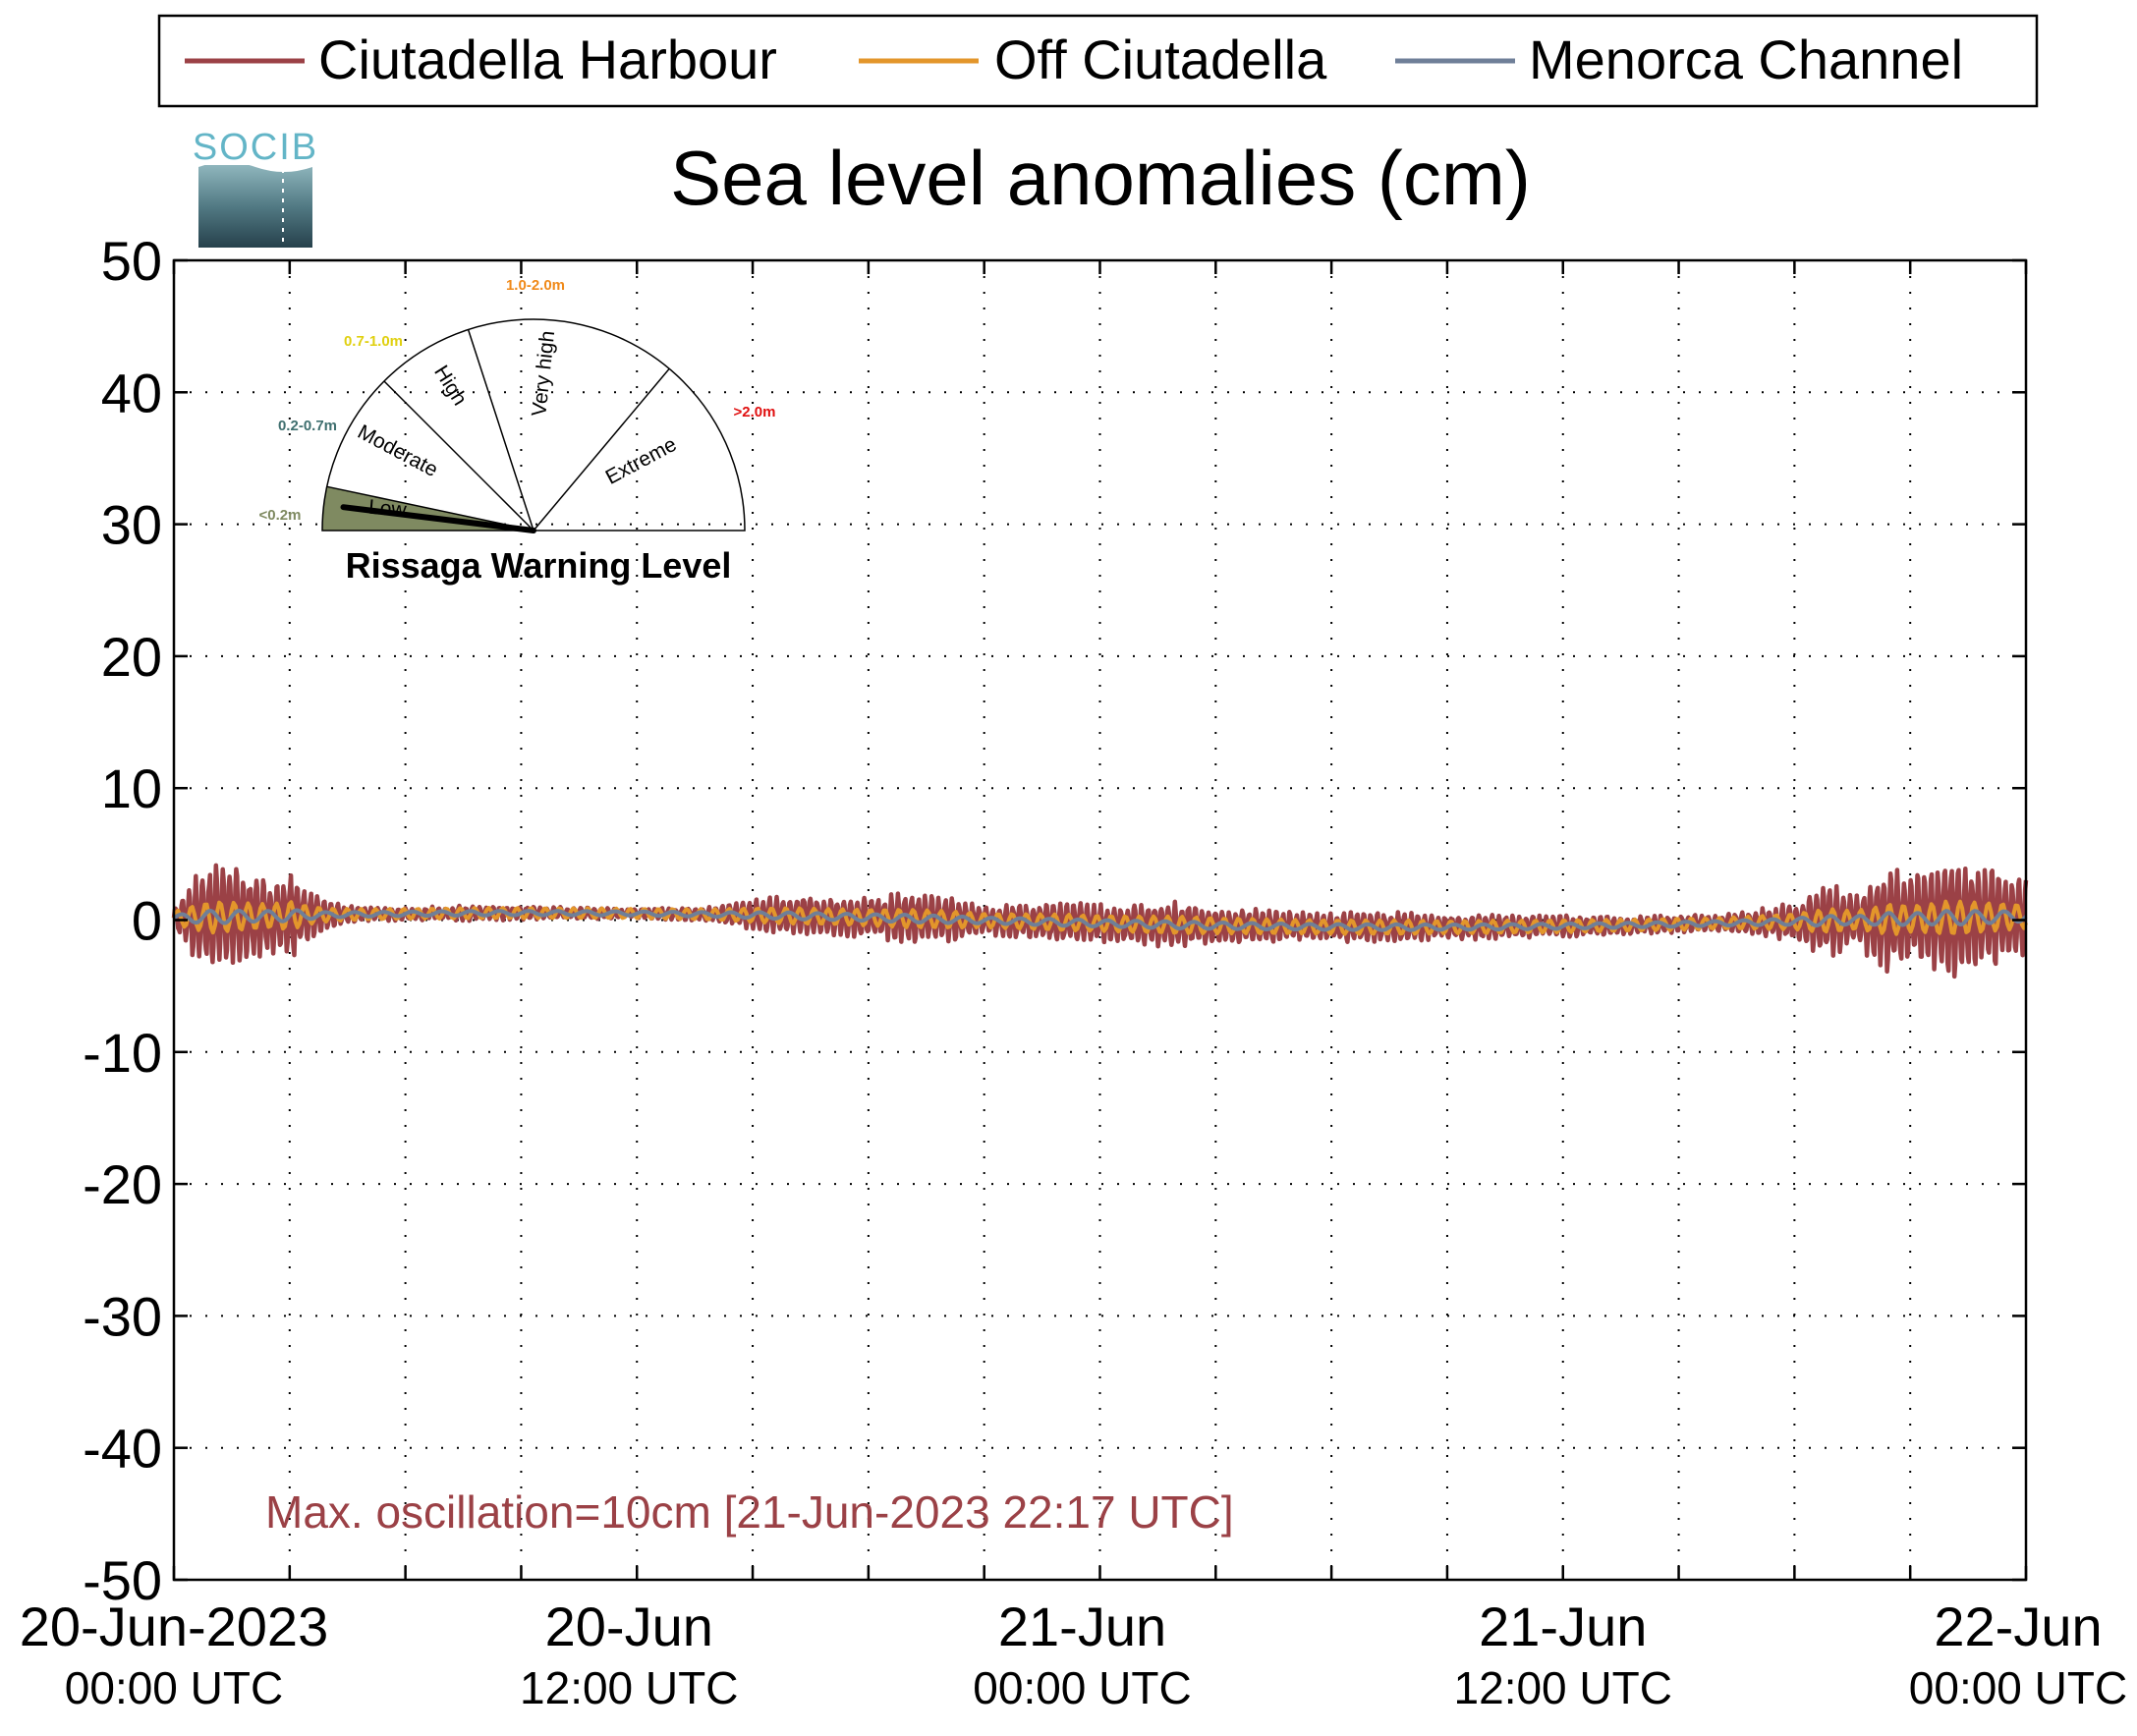 The image size is (2137, 1736). What do you see at coordinates (255, 147) in the screenshot?
I see `socib-logo-text: SOCIB` at bounding box center [255, 147].